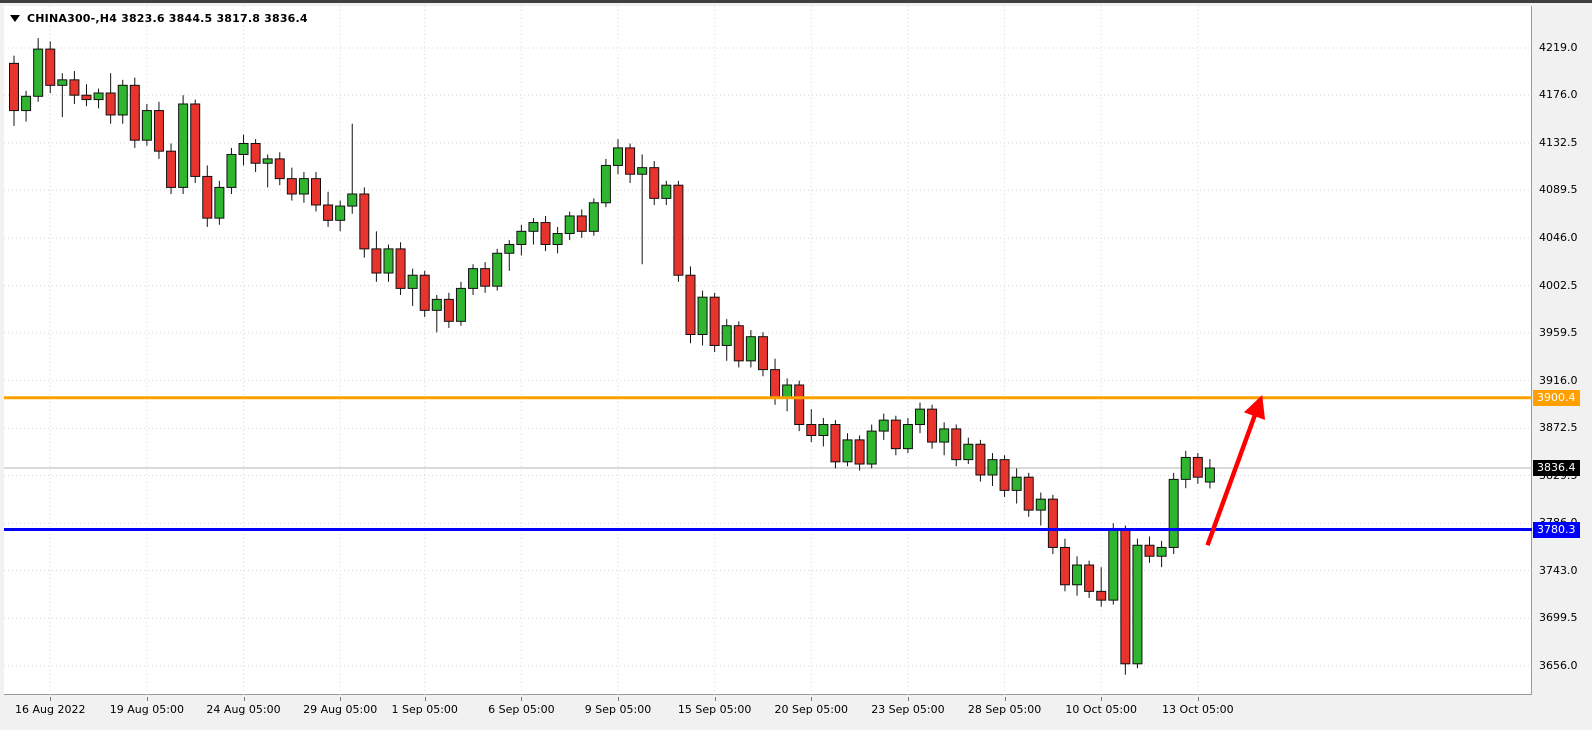  I want to click on price-tick-label: 3656.0, so click(1558, 665).